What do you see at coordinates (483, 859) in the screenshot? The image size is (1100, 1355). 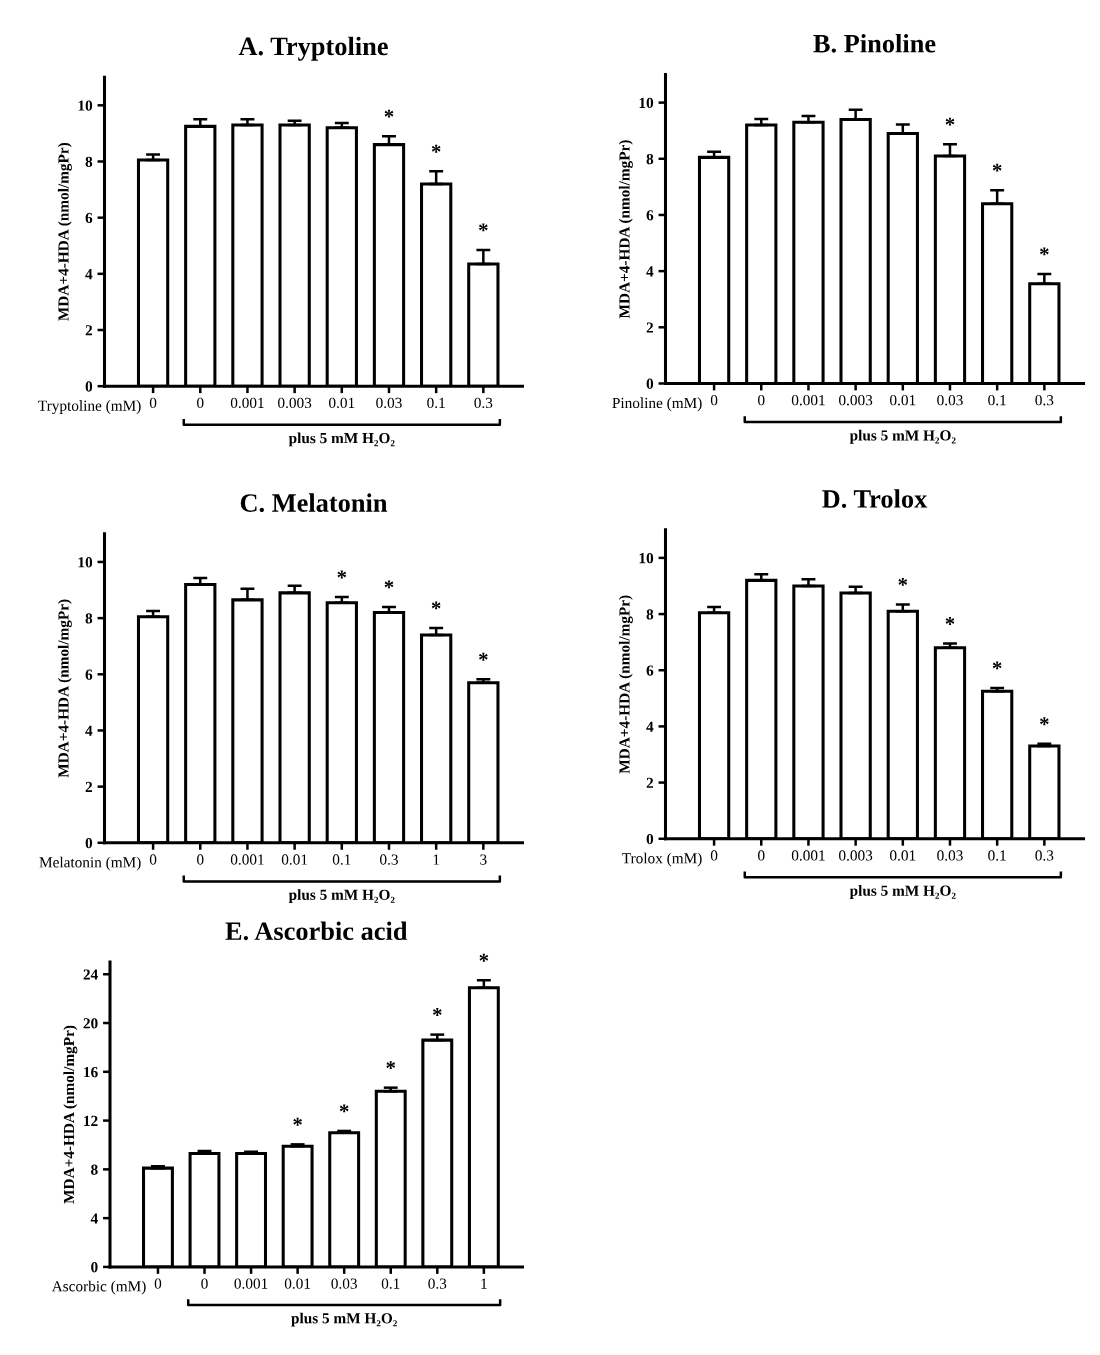 I see `x-tick-label: 3` at bounding box center [483, 859].